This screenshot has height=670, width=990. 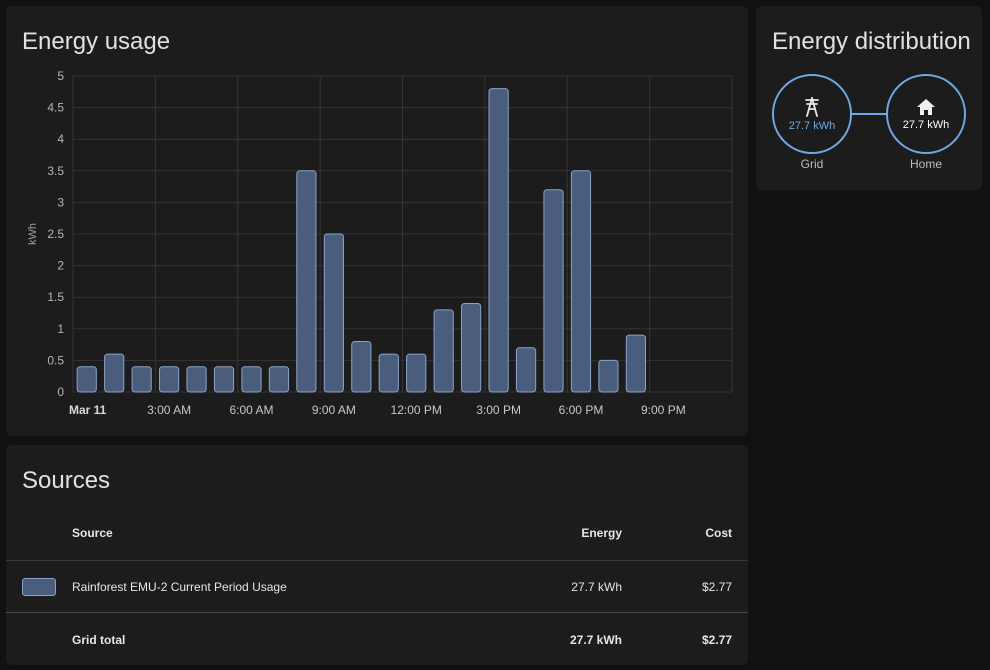 I want to click on x-tick-label: 6:00 AM, so click(x=251, y=410).